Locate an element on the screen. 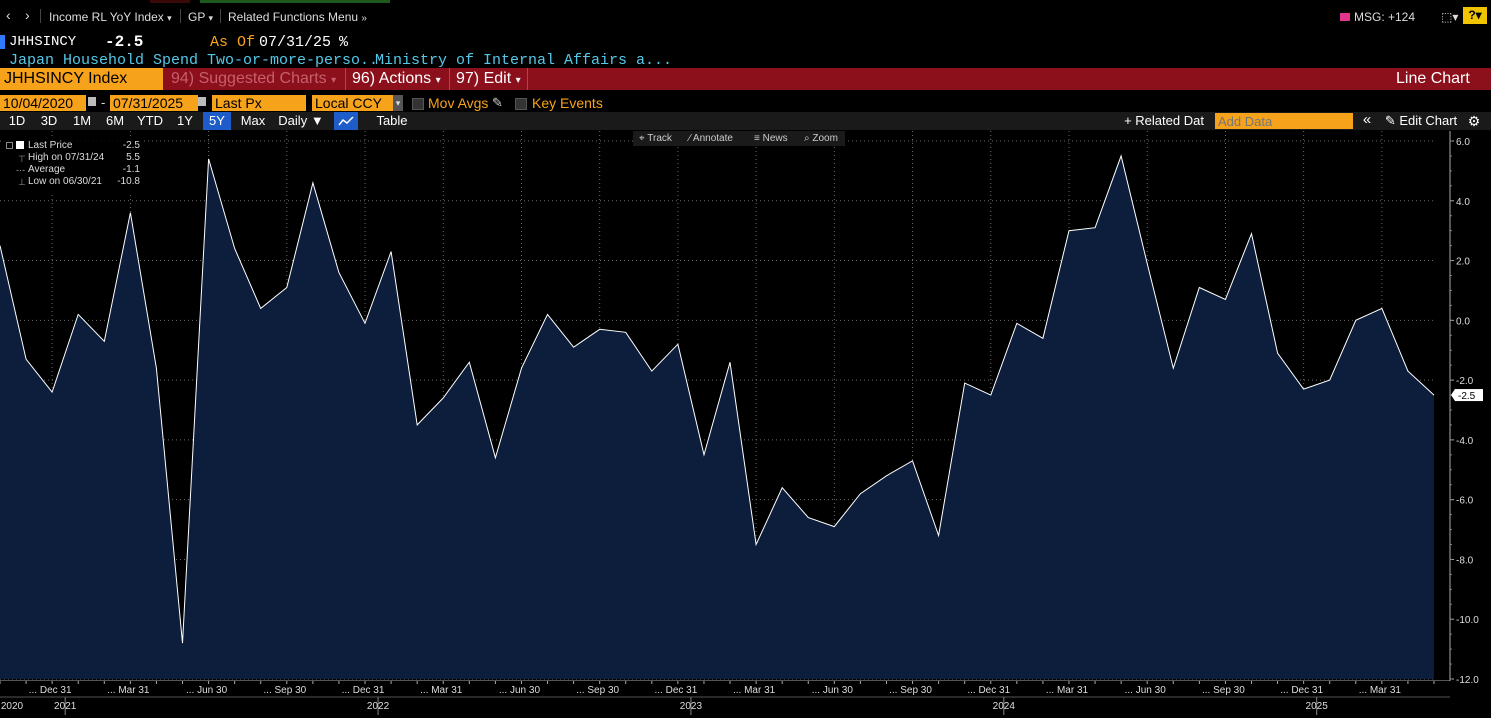 The image size is (1491, 718). start-date-field: 10/04/2020 is located at coordinates (43, 103).